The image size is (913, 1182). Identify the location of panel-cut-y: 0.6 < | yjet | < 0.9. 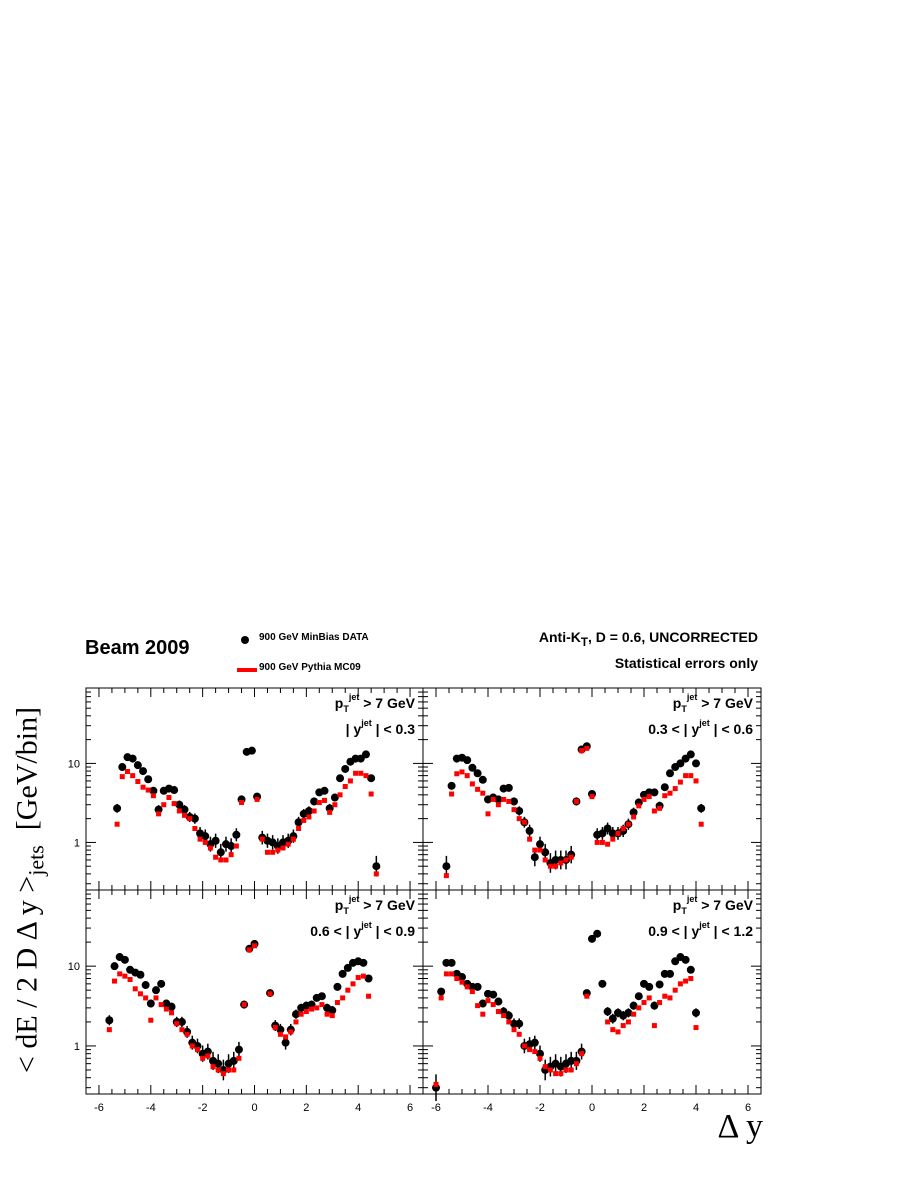
(362, 929).